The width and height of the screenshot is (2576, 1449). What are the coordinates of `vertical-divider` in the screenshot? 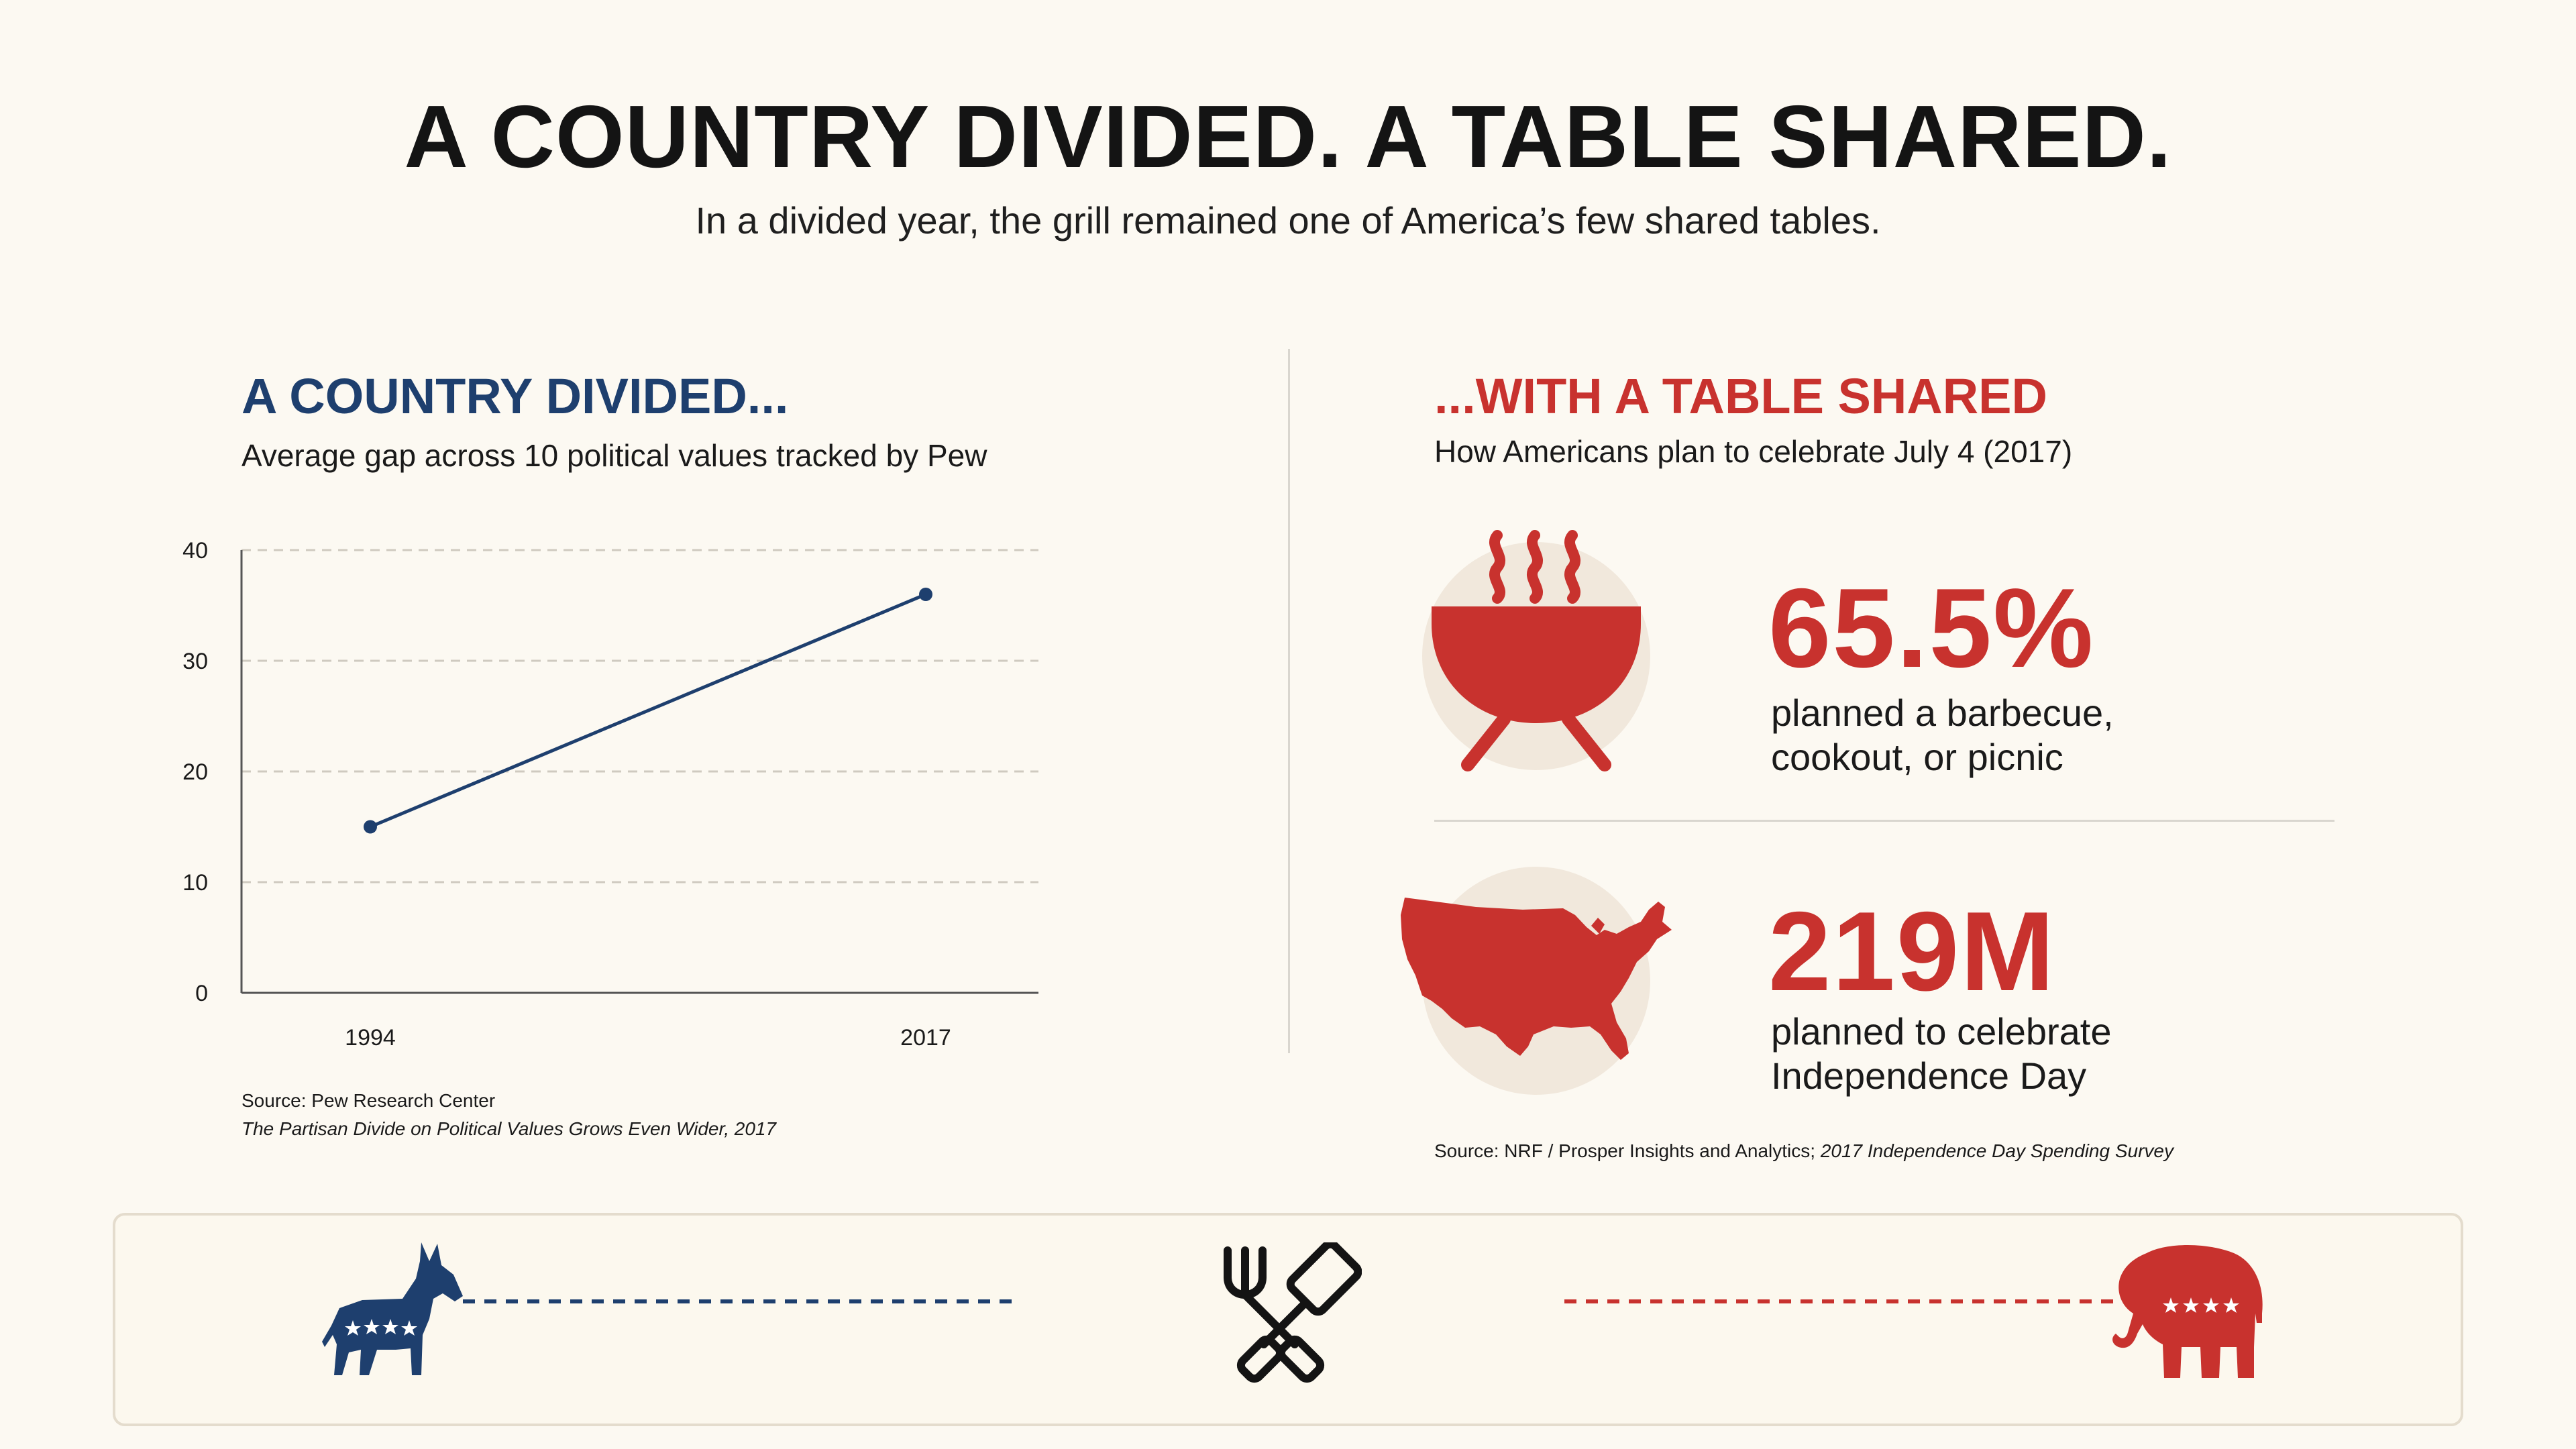 It's located at (1289, 701).